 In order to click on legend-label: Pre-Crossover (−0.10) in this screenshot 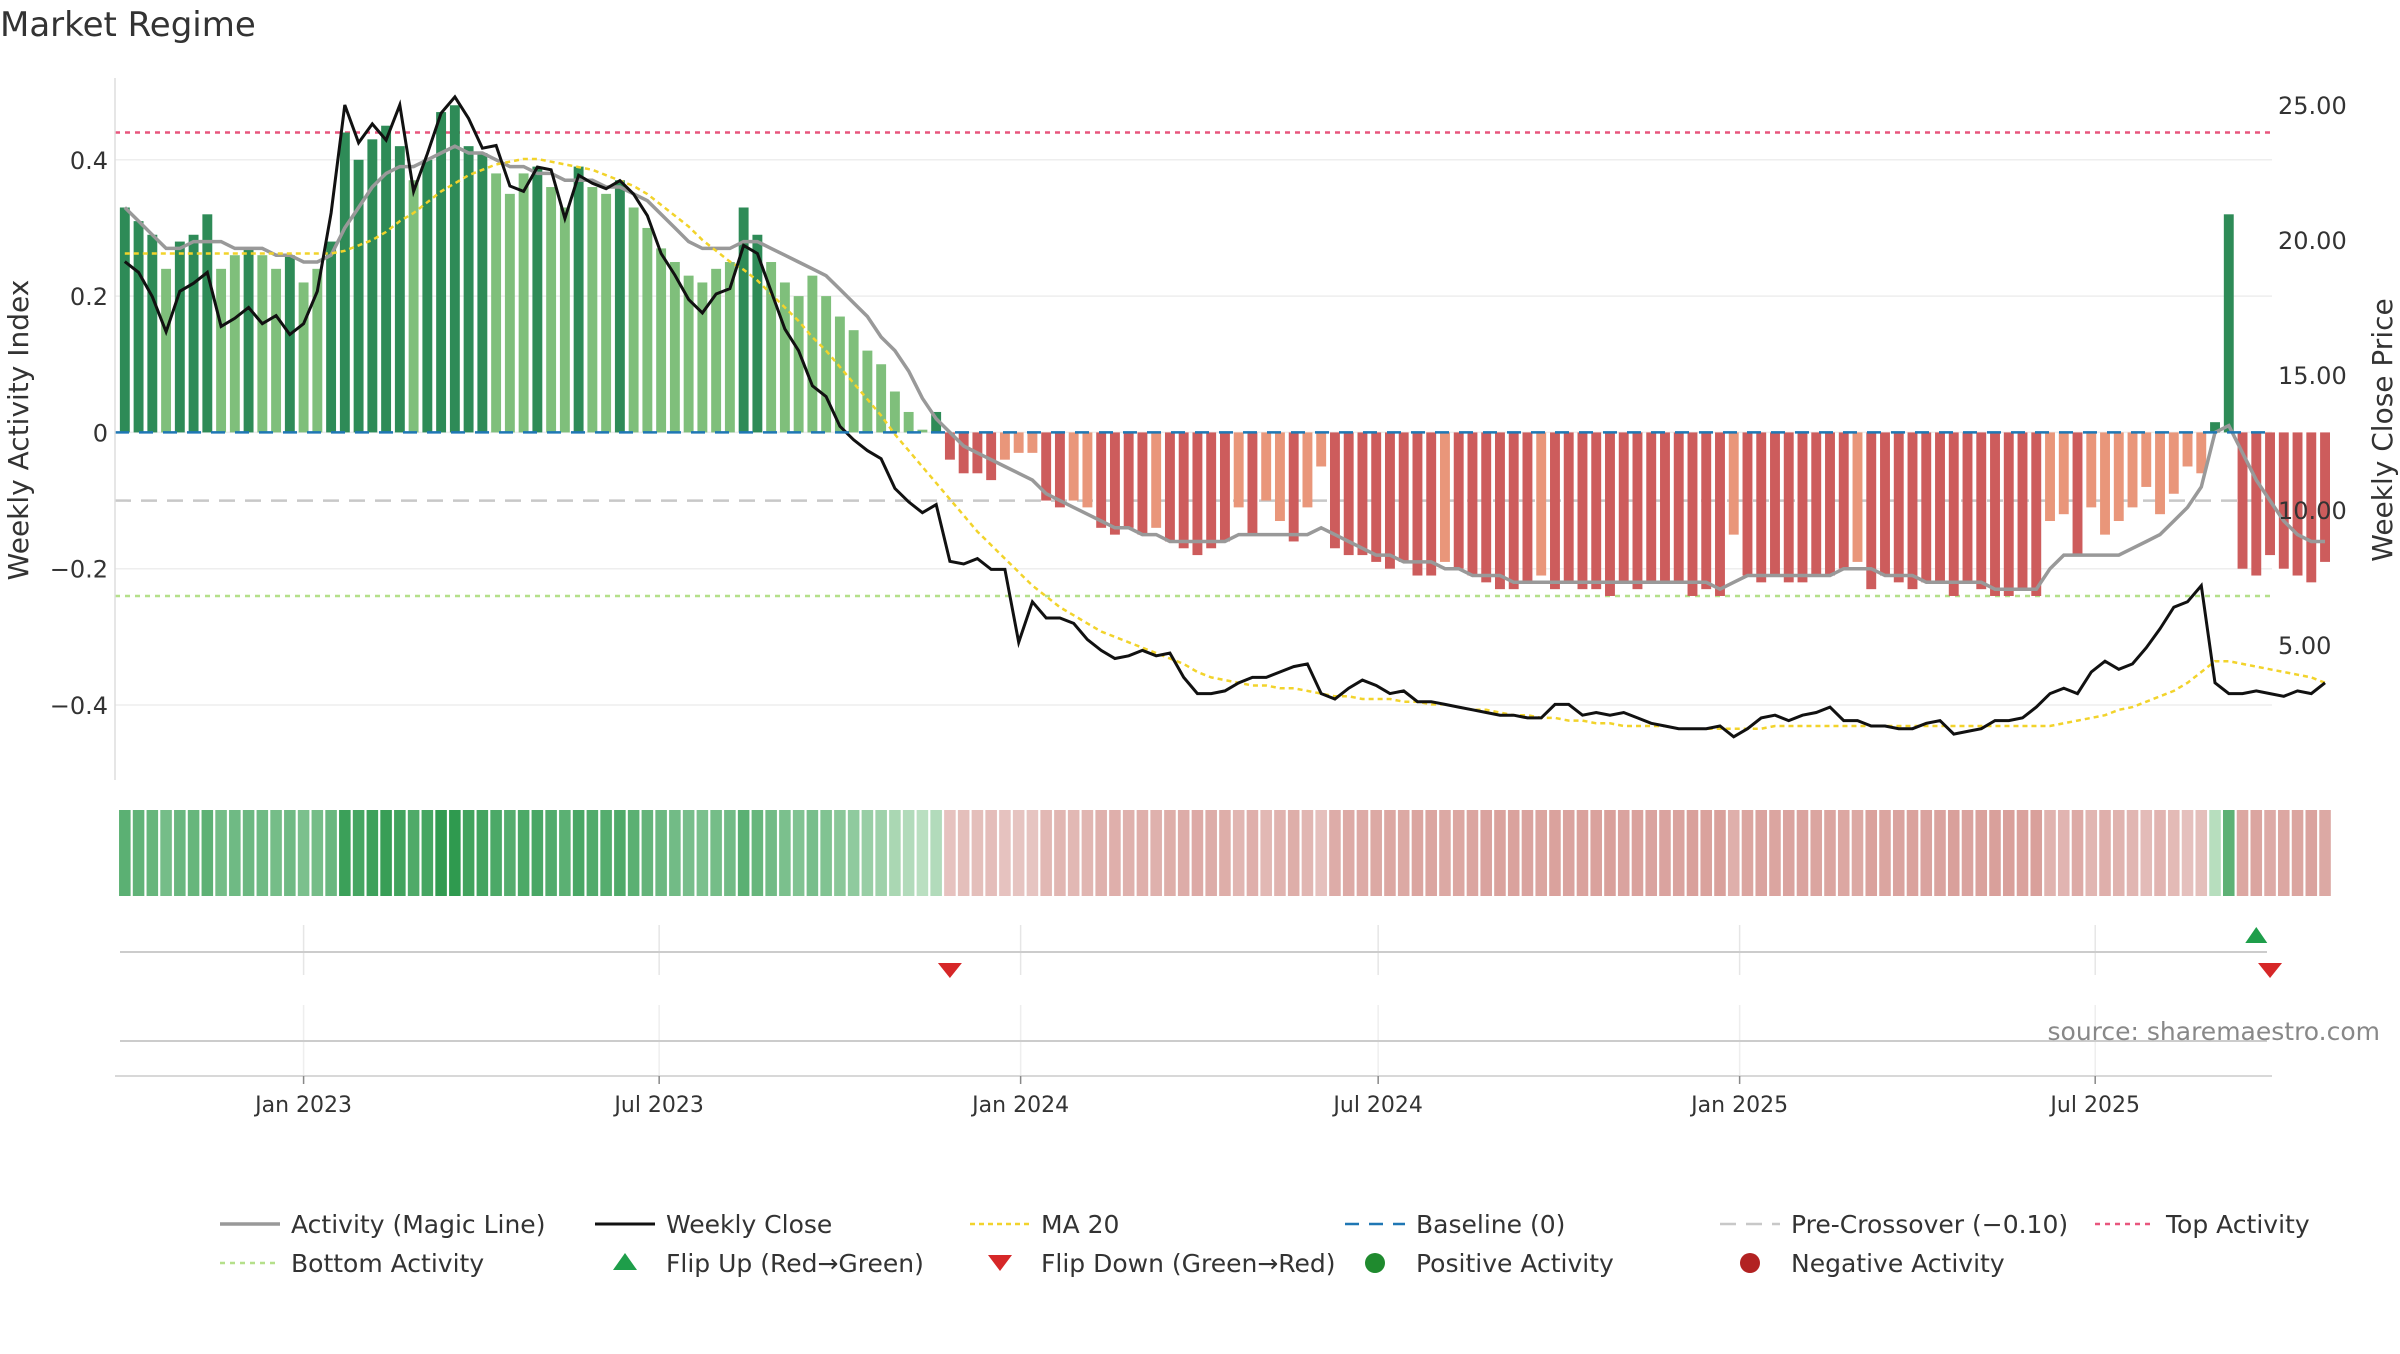, I will do `click(1929, 1224)`.